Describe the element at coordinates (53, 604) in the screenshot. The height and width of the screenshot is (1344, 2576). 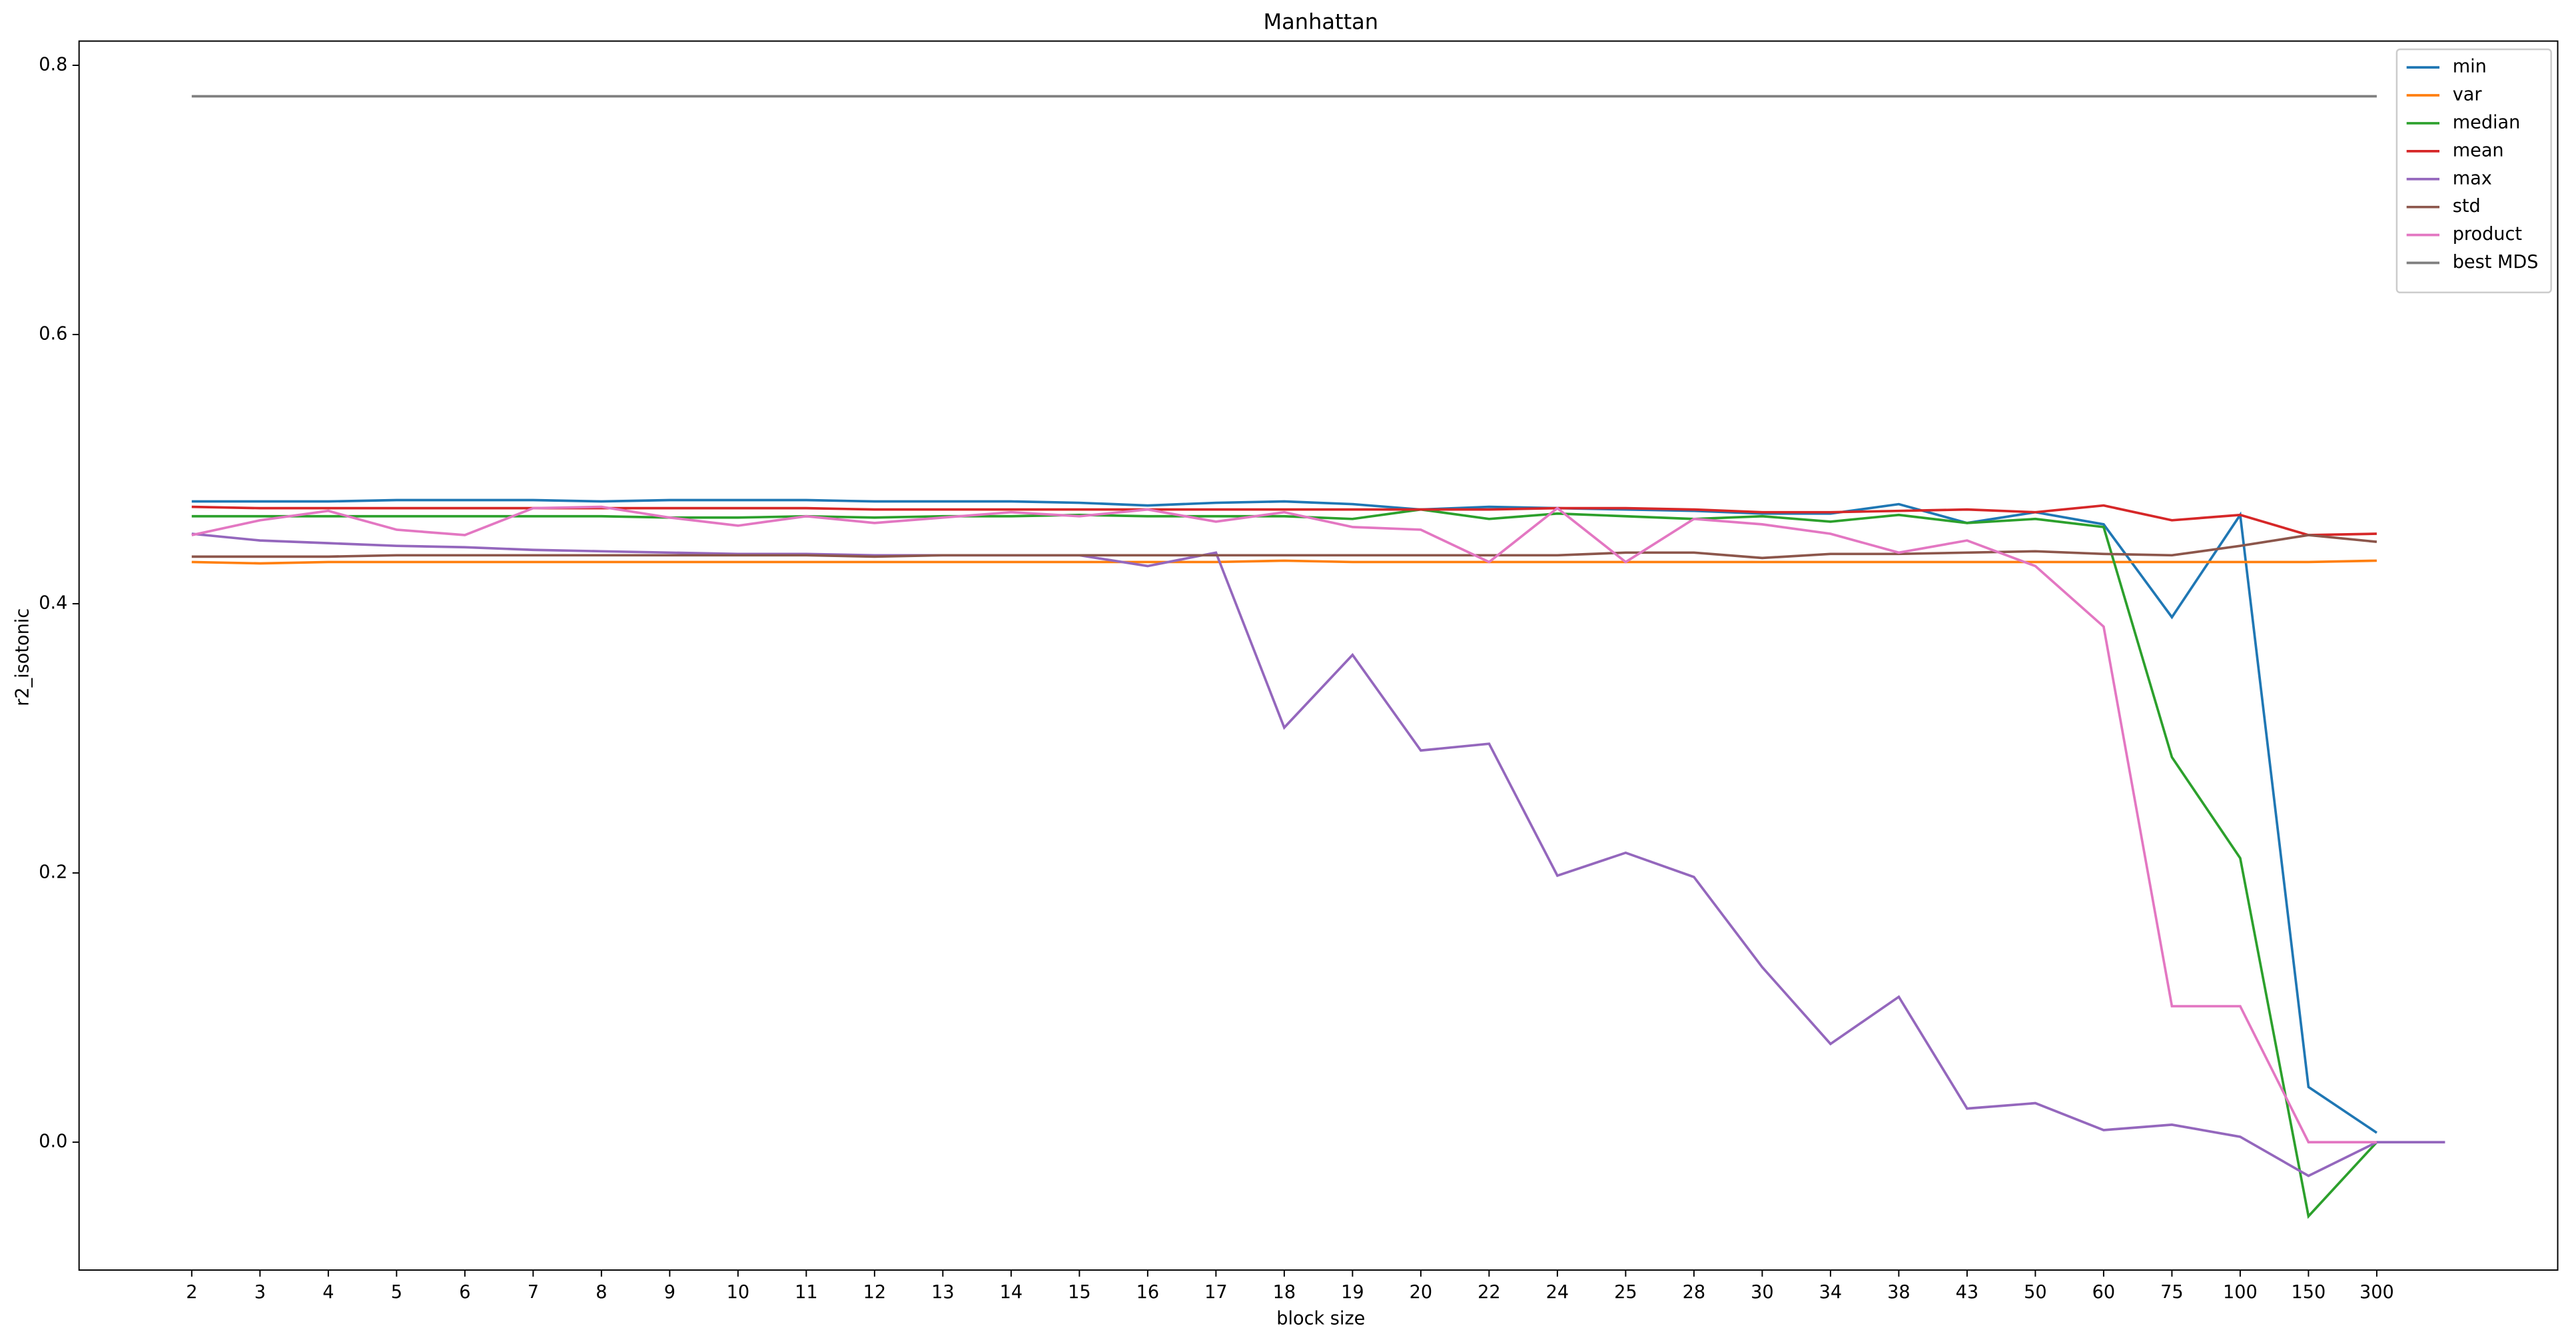
I see `y-tick-label: 0.4` at that location.